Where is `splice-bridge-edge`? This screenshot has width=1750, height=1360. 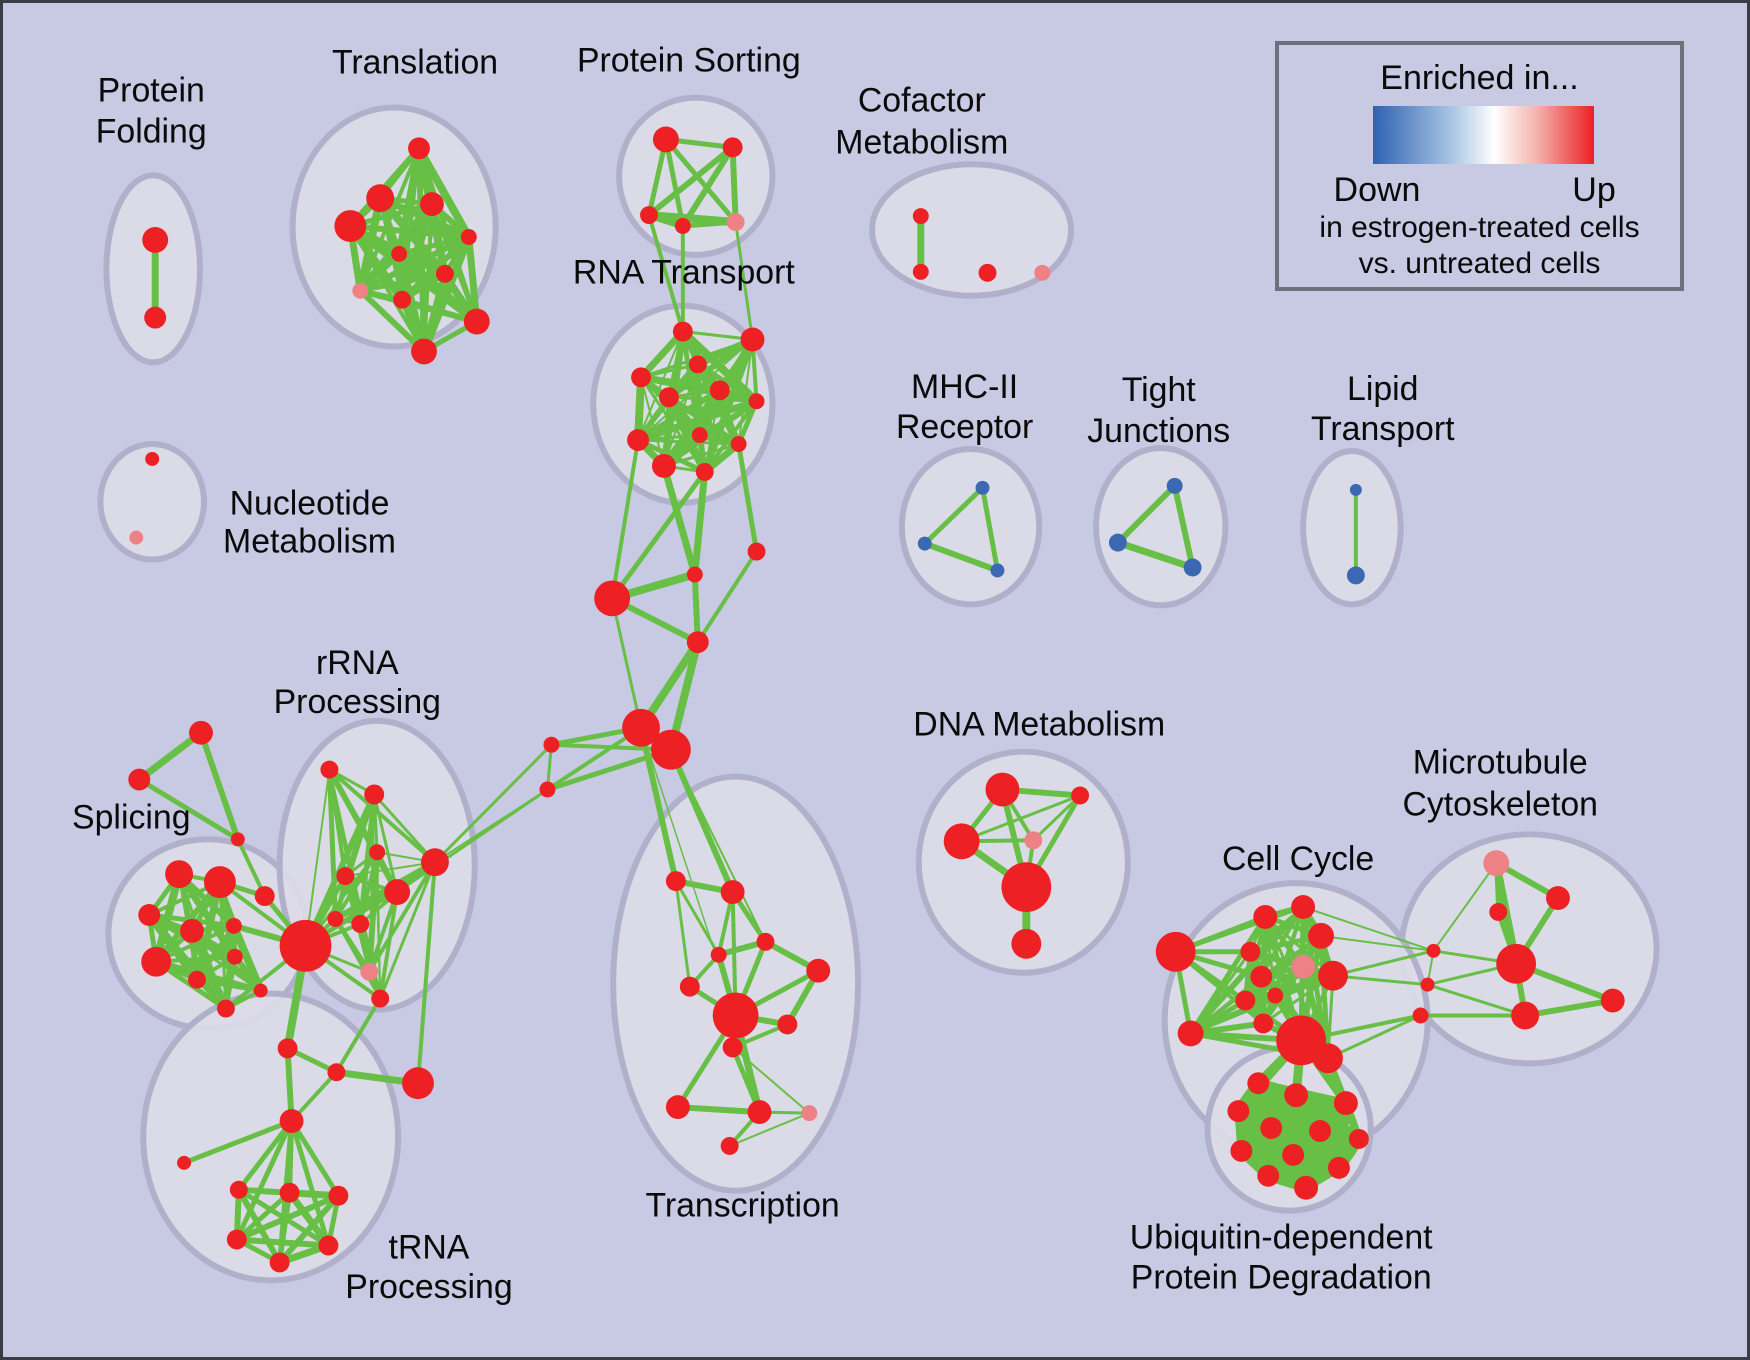
splice-bridge-edge is located at coordinates (219, 786).